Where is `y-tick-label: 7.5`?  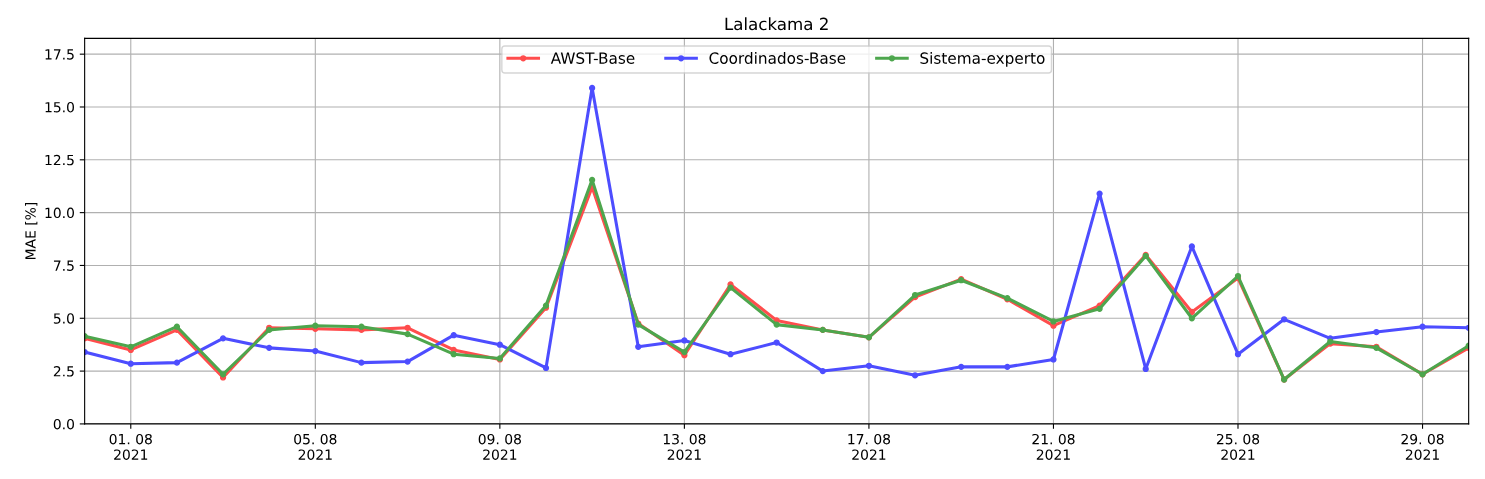 y-tick-label: 7.5 is located at coordinates (63, 265).